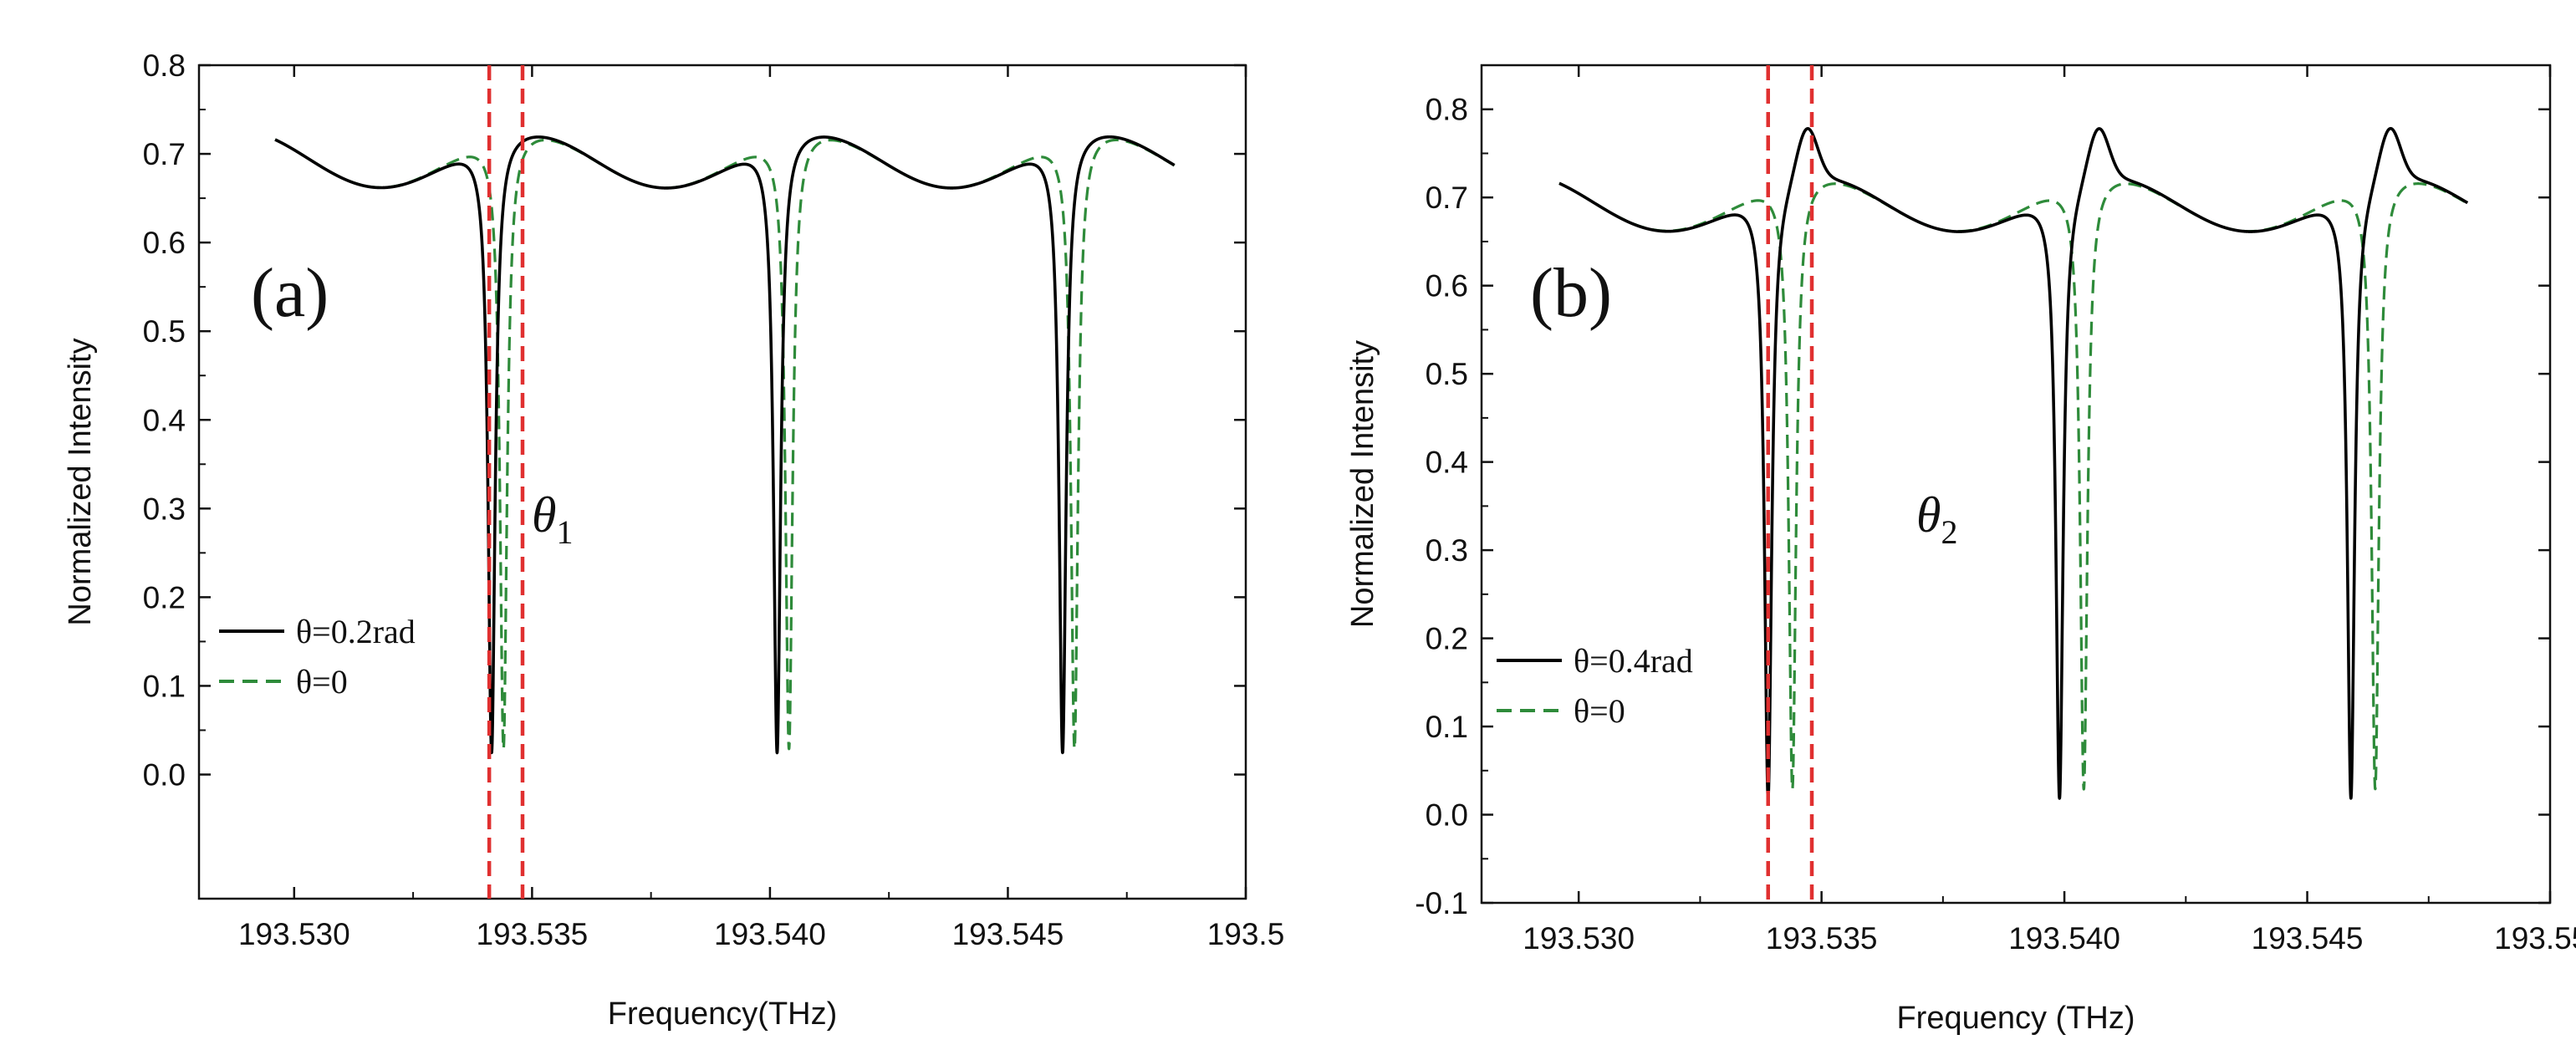 This screenshot has height=1055, width=2576. I want to click on legend-label: θ=0.4rad, so click(1633, 661).